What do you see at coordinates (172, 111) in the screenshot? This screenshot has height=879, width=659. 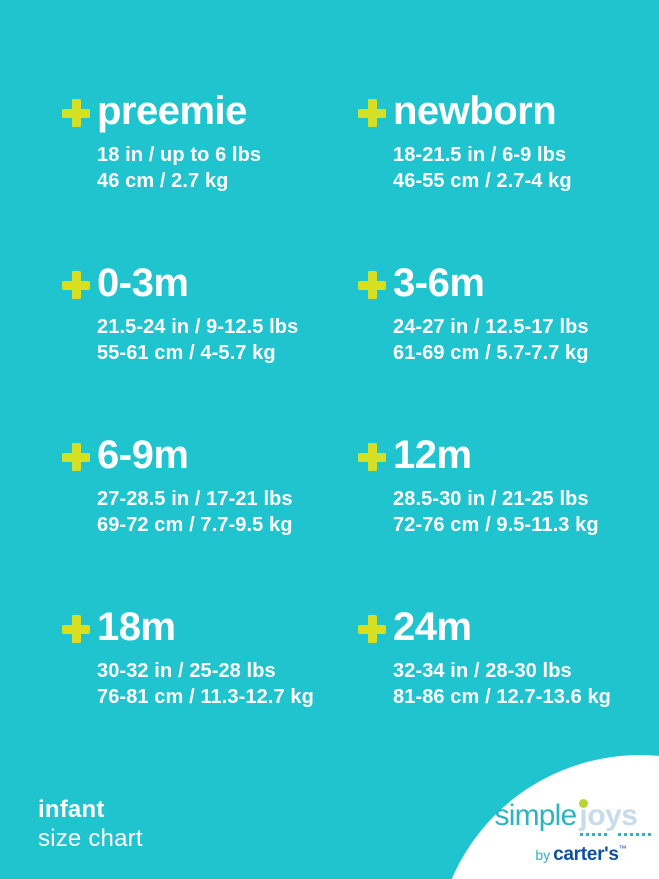 I see `size-name: preemie` at bounding box center [172, 111].